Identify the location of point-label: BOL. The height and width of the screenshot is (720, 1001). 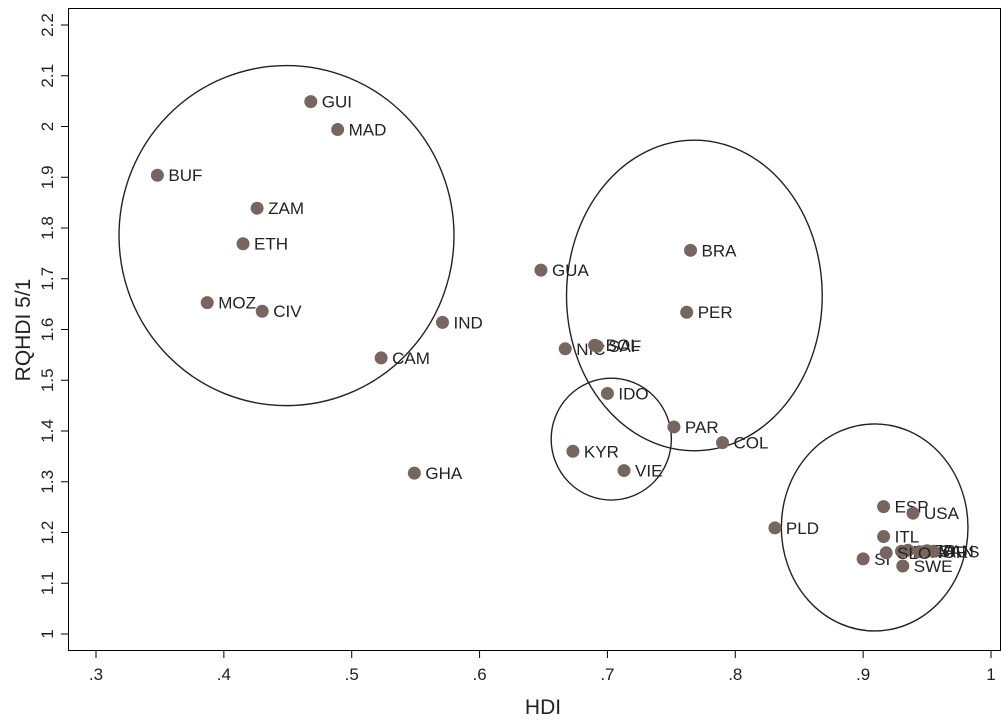
(623, 345).